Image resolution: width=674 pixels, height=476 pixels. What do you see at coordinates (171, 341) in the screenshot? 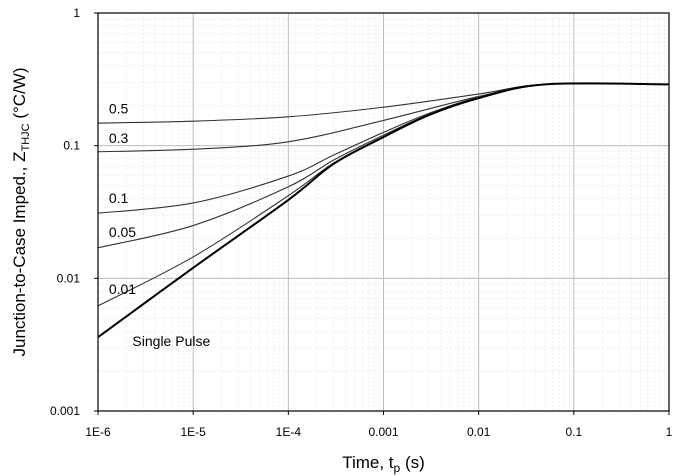
I see `curve-label: Single Pulse` at bounding box center [171, 341].